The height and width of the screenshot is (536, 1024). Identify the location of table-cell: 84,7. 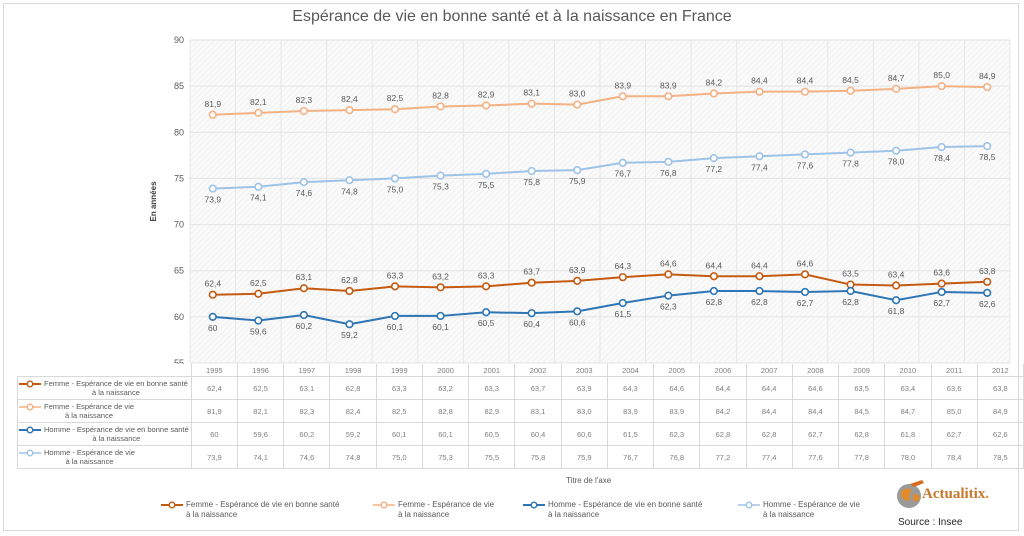
(908, 411).